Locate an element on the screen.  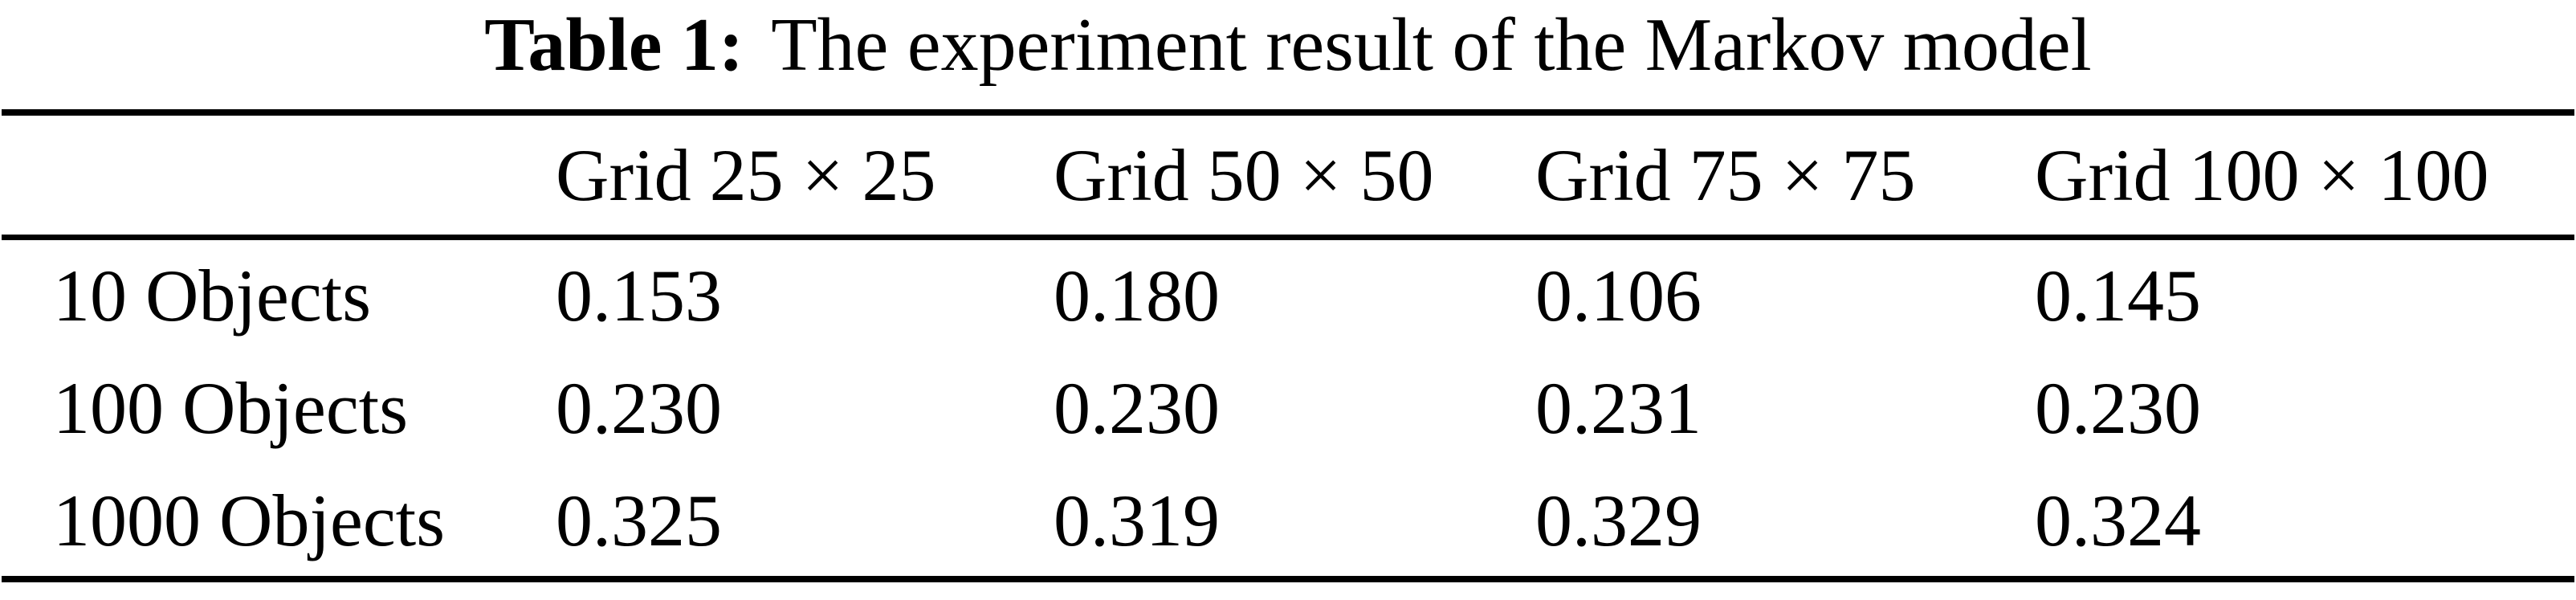
data-cell: 0.153 is located at coordinates (639, 295).